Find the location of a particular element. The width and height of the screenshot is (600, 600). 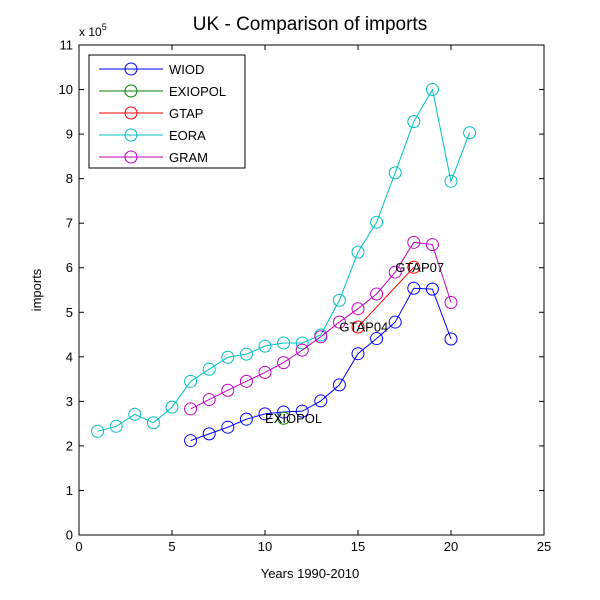

data-point-gtap is located at coordinates (414, 267).